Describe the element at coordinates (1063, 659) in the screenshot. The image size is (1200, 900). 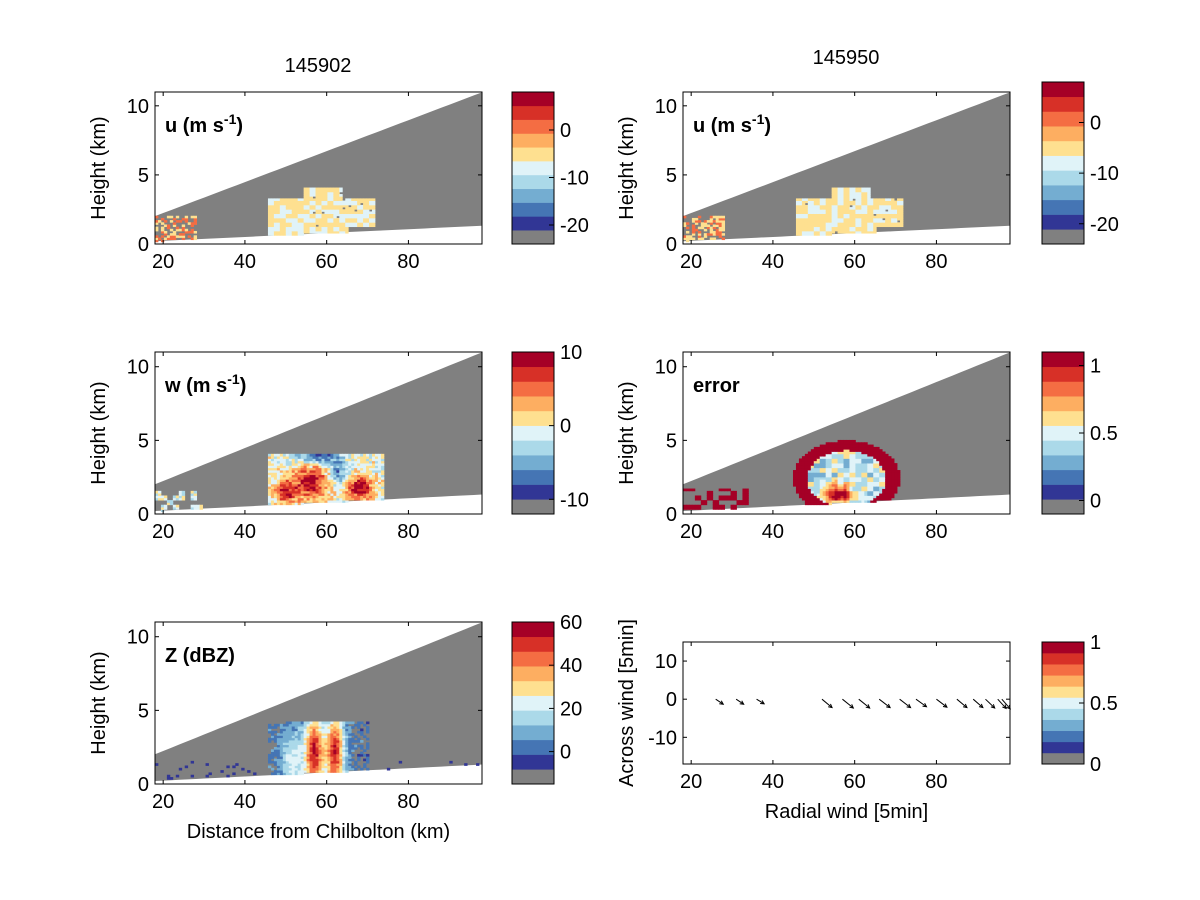
I see `colorbar-swatch` at that location.